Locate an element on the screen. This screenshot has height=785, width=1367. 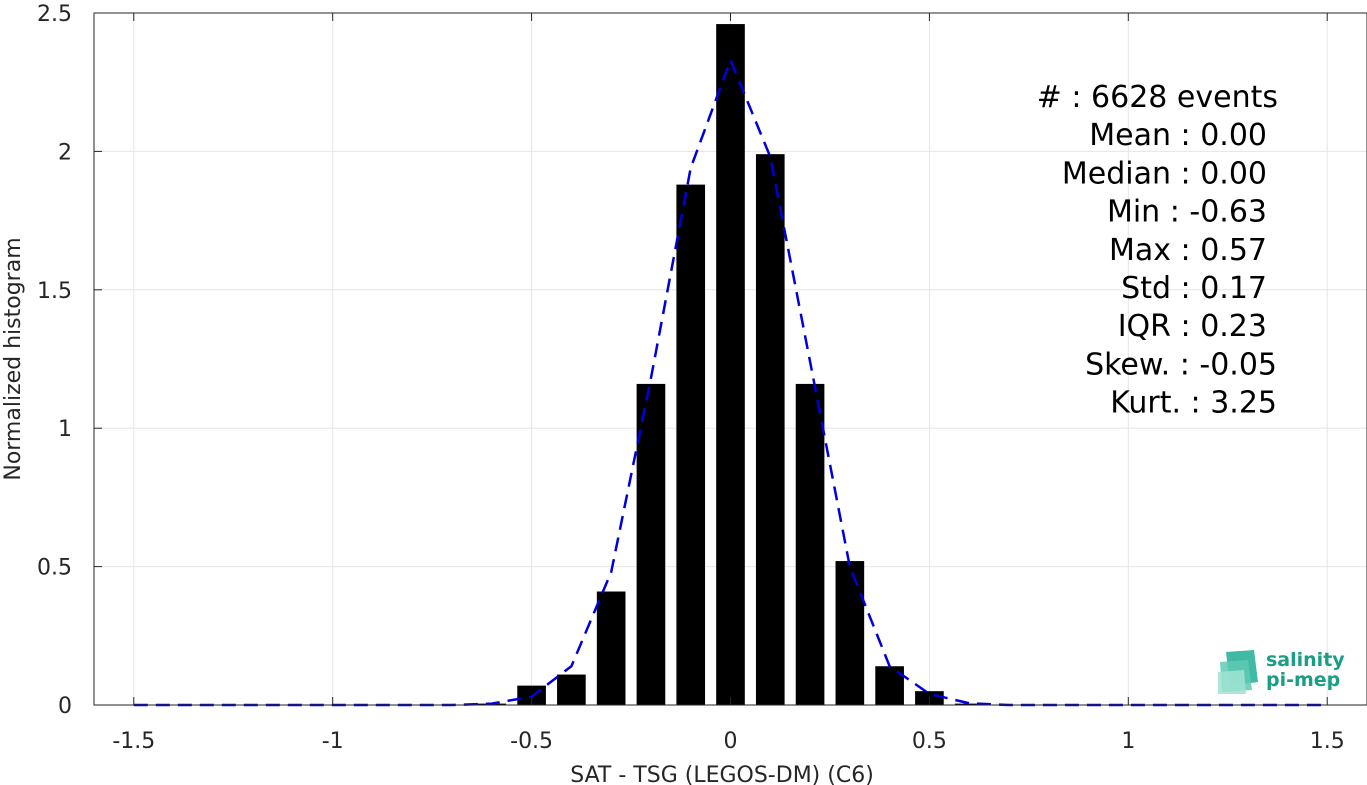
stat-line: Mean : 0.00 is located at coordinates (1178, 135).